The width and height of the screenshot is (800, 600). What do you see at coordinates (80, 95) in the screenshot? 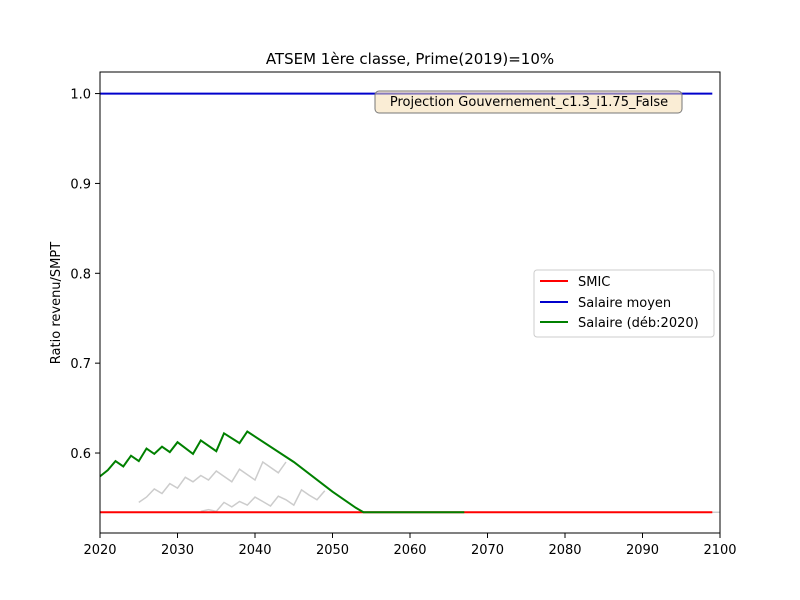
I see `y-tick-label-1.0: 1.0` at bounding box center [80, 95].